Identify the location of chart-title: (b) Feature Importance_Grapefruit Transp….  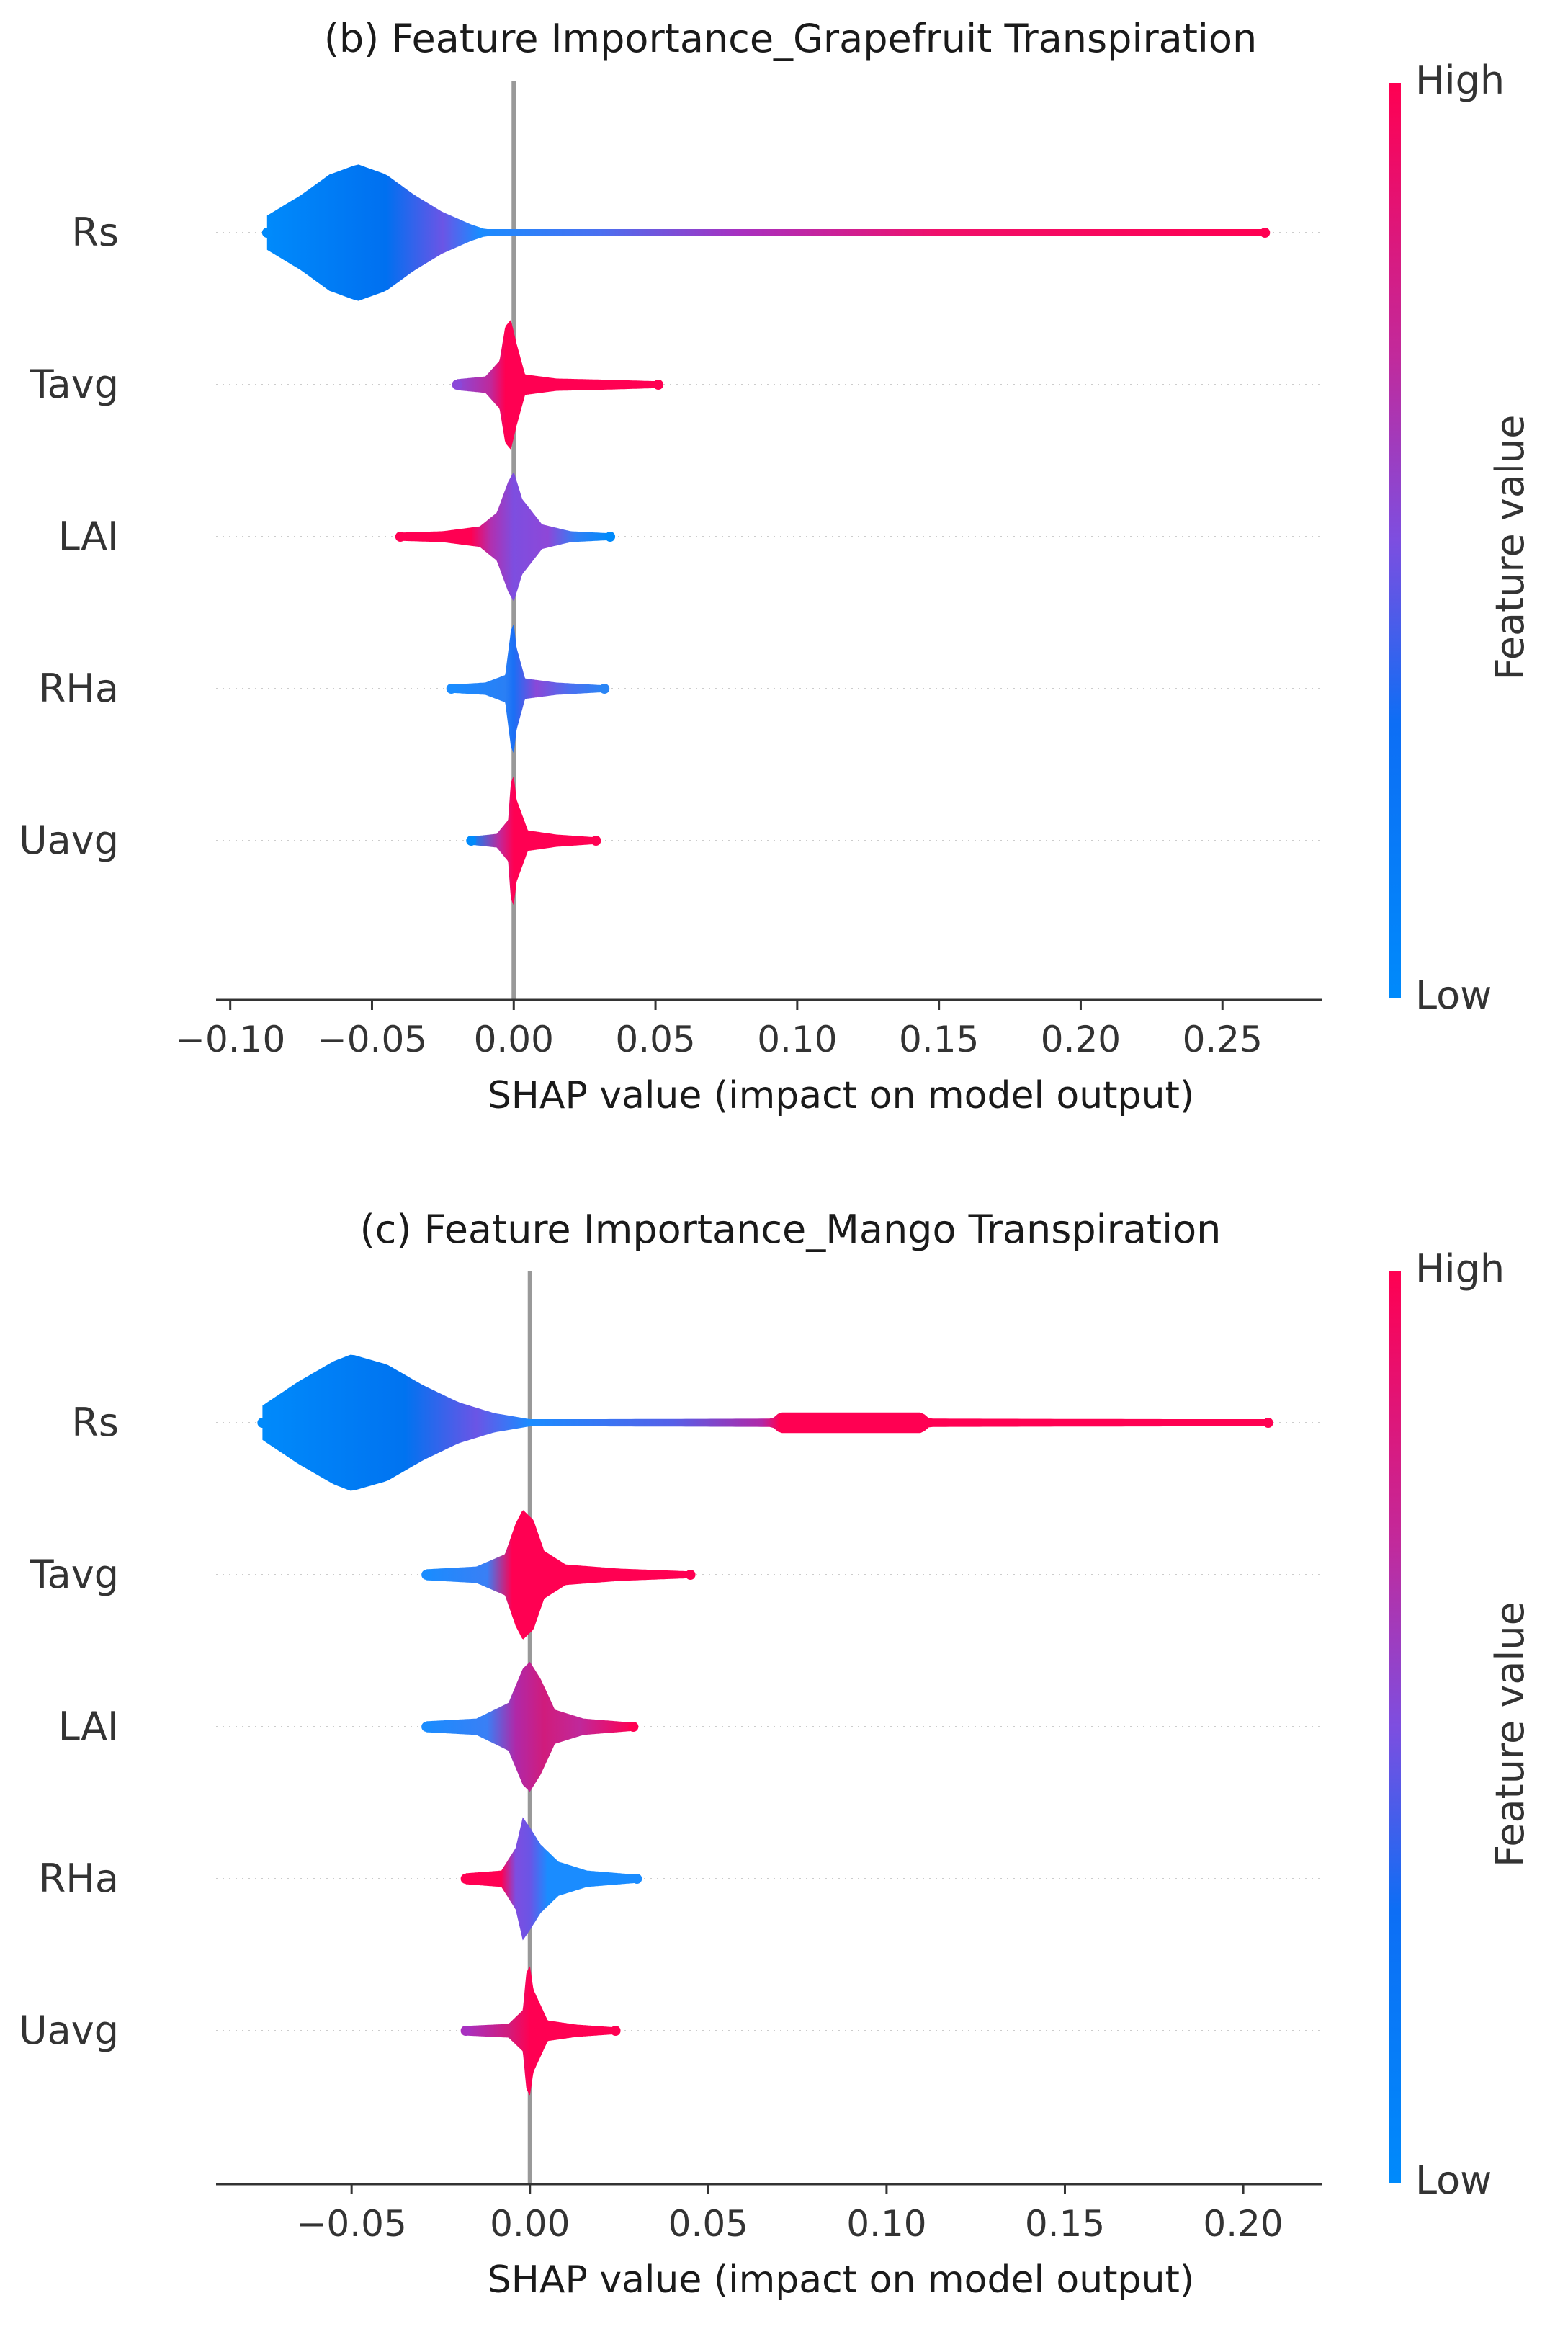
(791, 38).